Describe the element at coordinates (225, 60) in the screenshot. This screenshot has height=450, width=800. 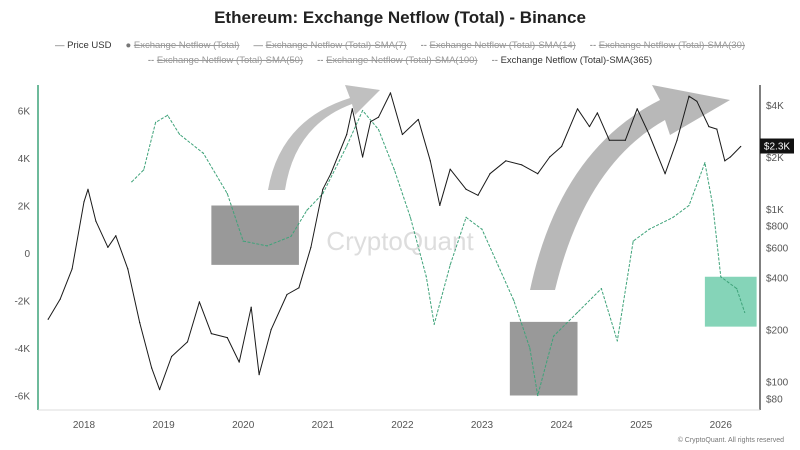
I see `legend-item: -- Exchange Netflow (Total)-SMA(50)` at that location.